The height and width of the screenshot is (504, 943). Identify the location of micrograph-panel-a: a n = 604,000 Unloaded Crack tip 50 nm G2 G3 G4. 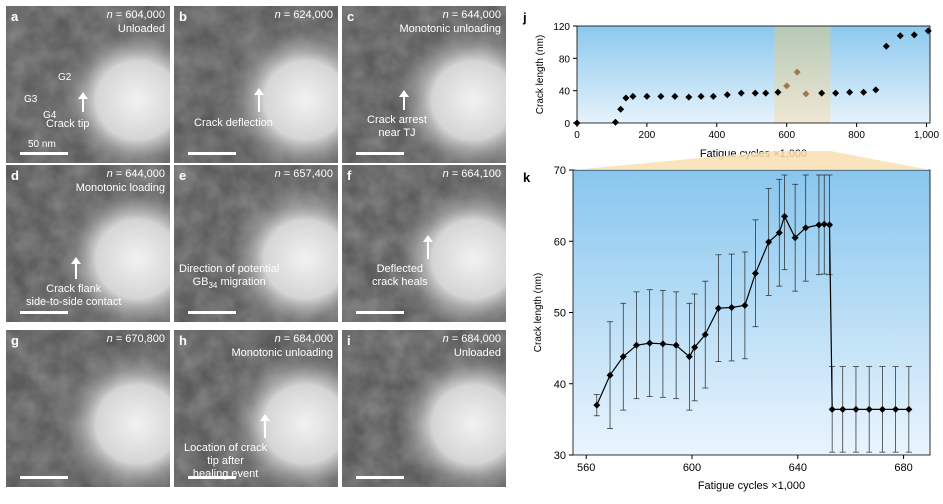
(88, 84).